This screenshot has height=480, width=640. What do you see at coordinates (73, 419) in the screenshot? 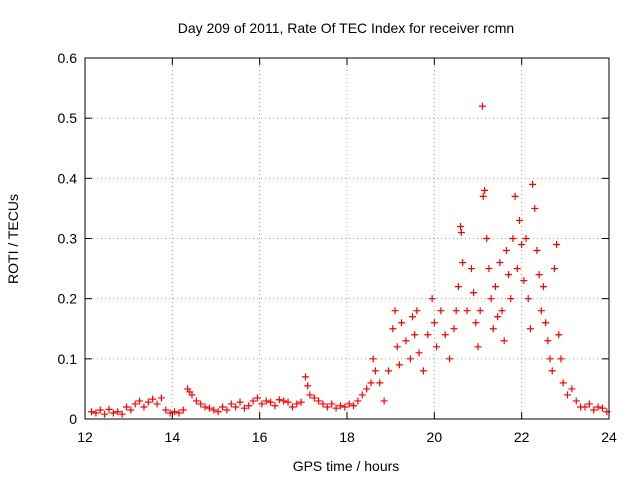
I see `y-tick-label: 0` at bounding box center [73, 419].